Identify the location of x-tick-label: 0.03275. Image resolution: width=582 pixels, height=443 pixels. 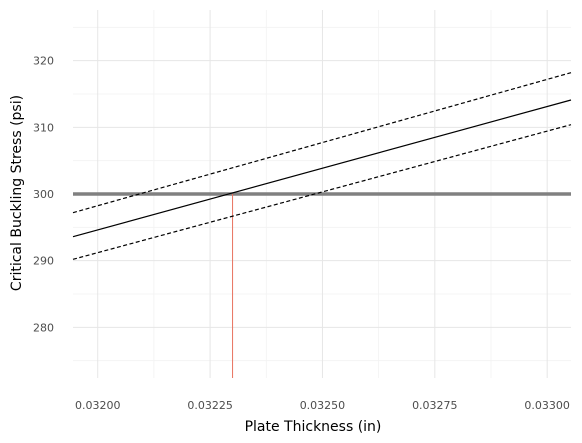
(435, 405).